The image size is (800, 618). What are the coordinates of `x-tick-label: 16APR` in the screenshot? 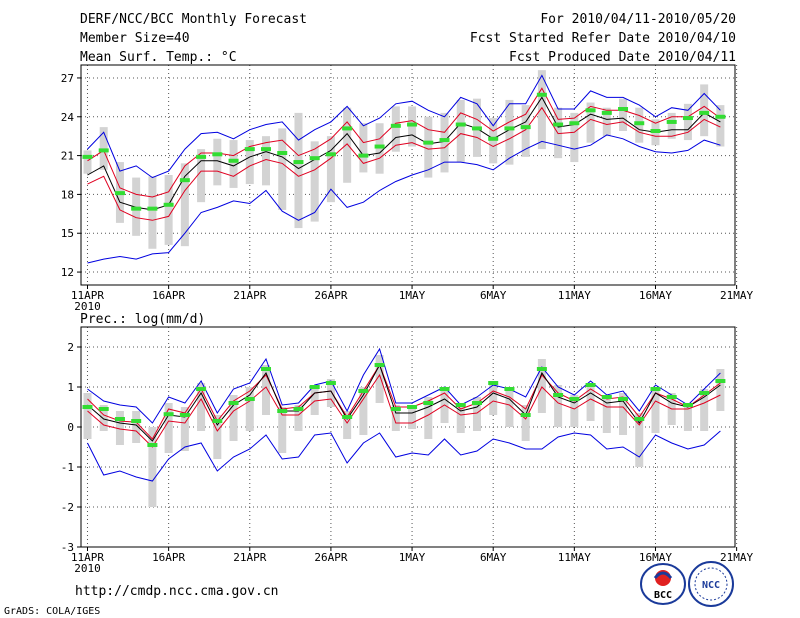 It's located at (168, 295).